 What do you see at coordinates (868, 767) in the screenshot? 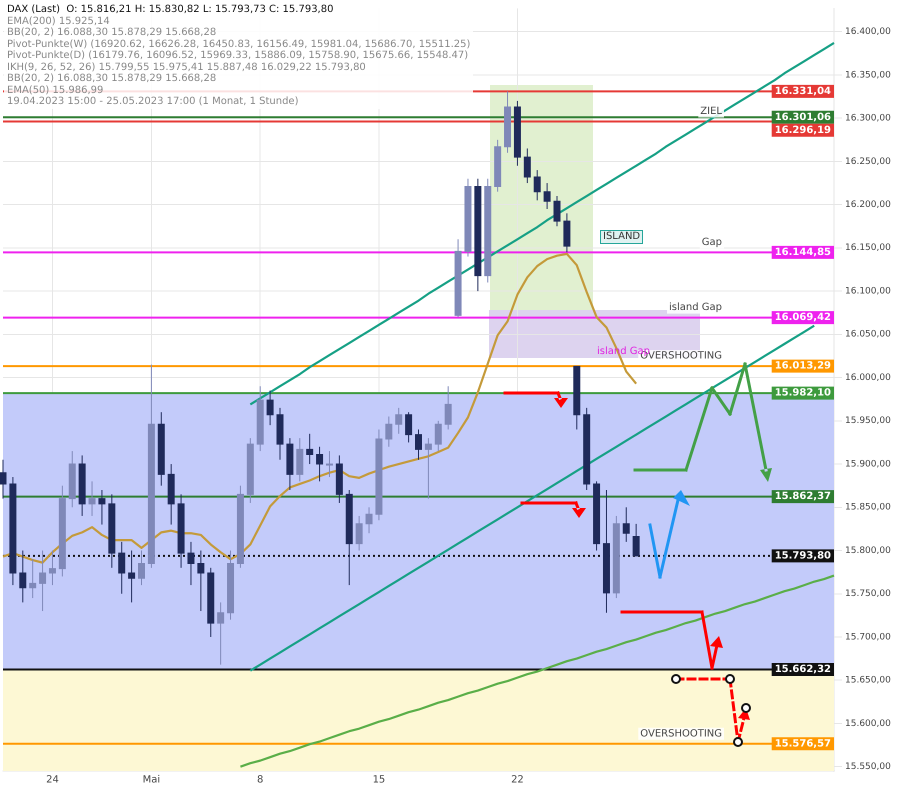
I see `y-tick-label: 15.550,00` at bounding box center [868, 767].